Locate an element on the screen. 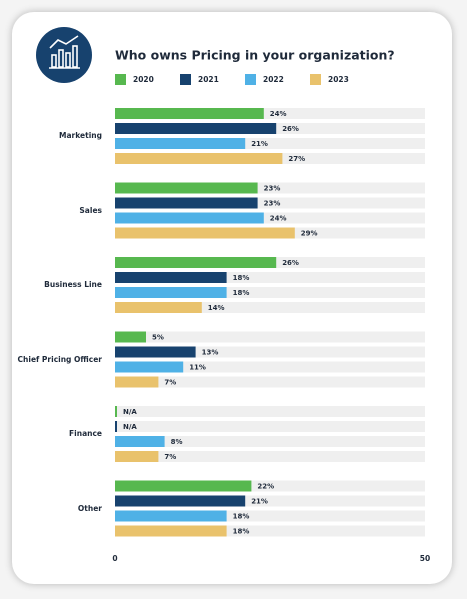 This screenshot has height=599, width=467. value-label: 11% is located at coordinates (197, 368).